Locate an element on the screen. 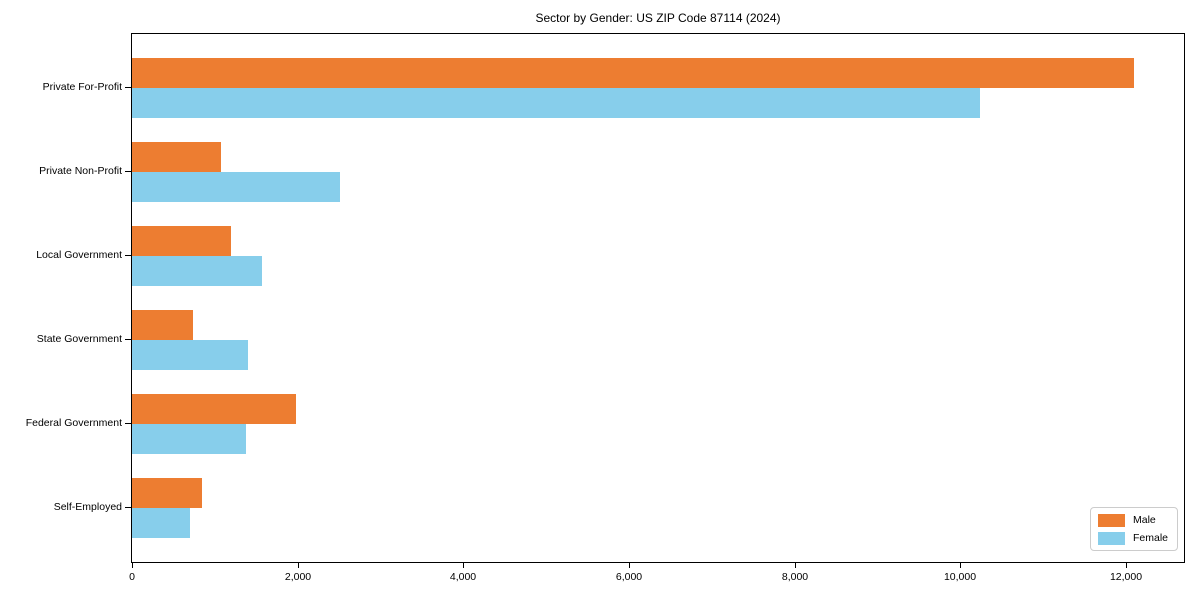  legend-label-female: Female is located at coordinates (1151, 537).